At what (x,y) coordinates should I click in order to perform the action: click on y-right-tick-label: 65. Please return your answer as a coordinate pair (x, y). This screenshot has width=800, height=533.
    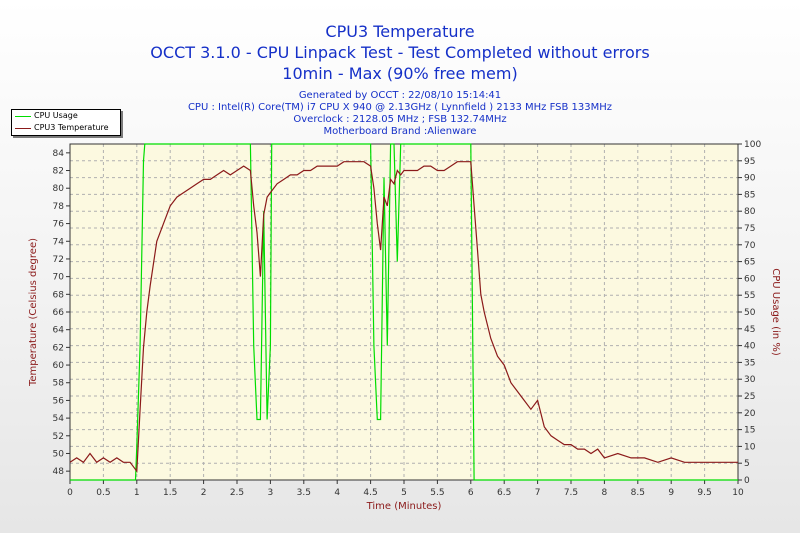
    Looking at the image, I should click on (749, 263).